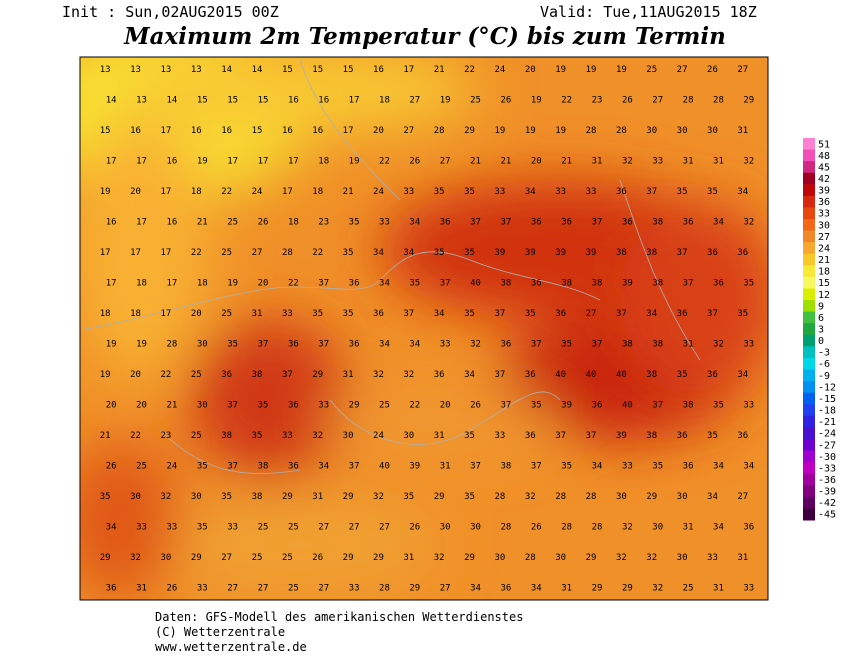  What do you see at coordinates (323, 223) in the screenshot?
I see `temperature-label: 23` at bounding box center [323, 223].